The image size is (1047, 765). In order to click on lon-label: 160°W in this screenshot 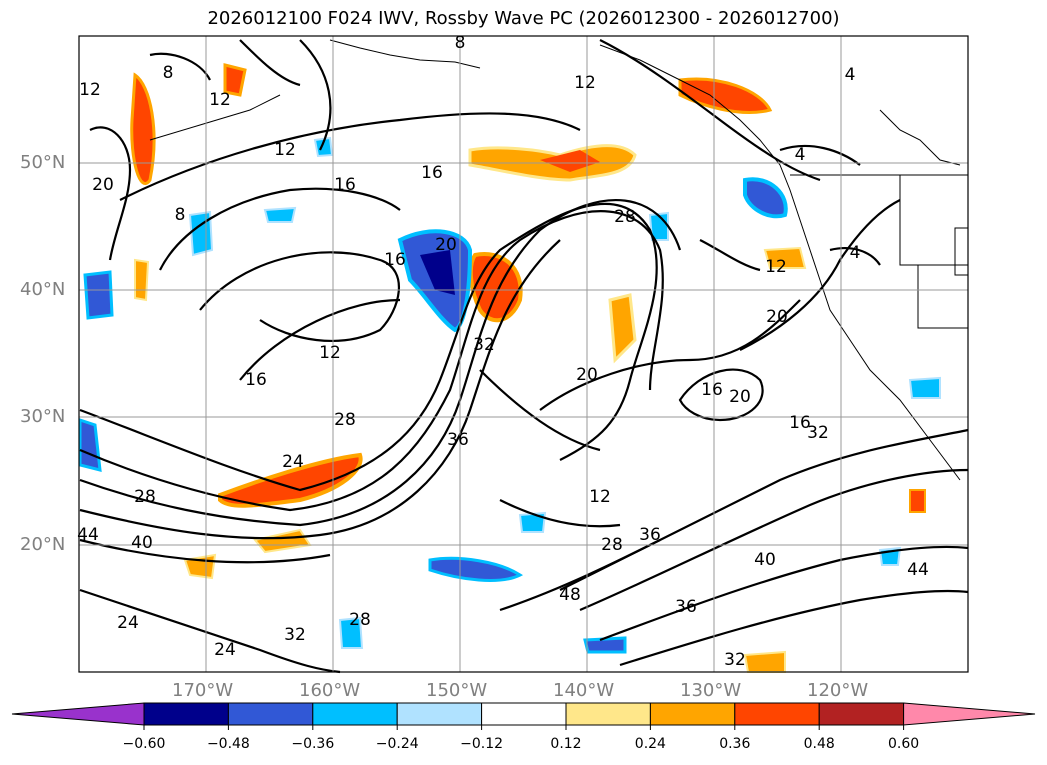, I will do `click(330, 690)`.